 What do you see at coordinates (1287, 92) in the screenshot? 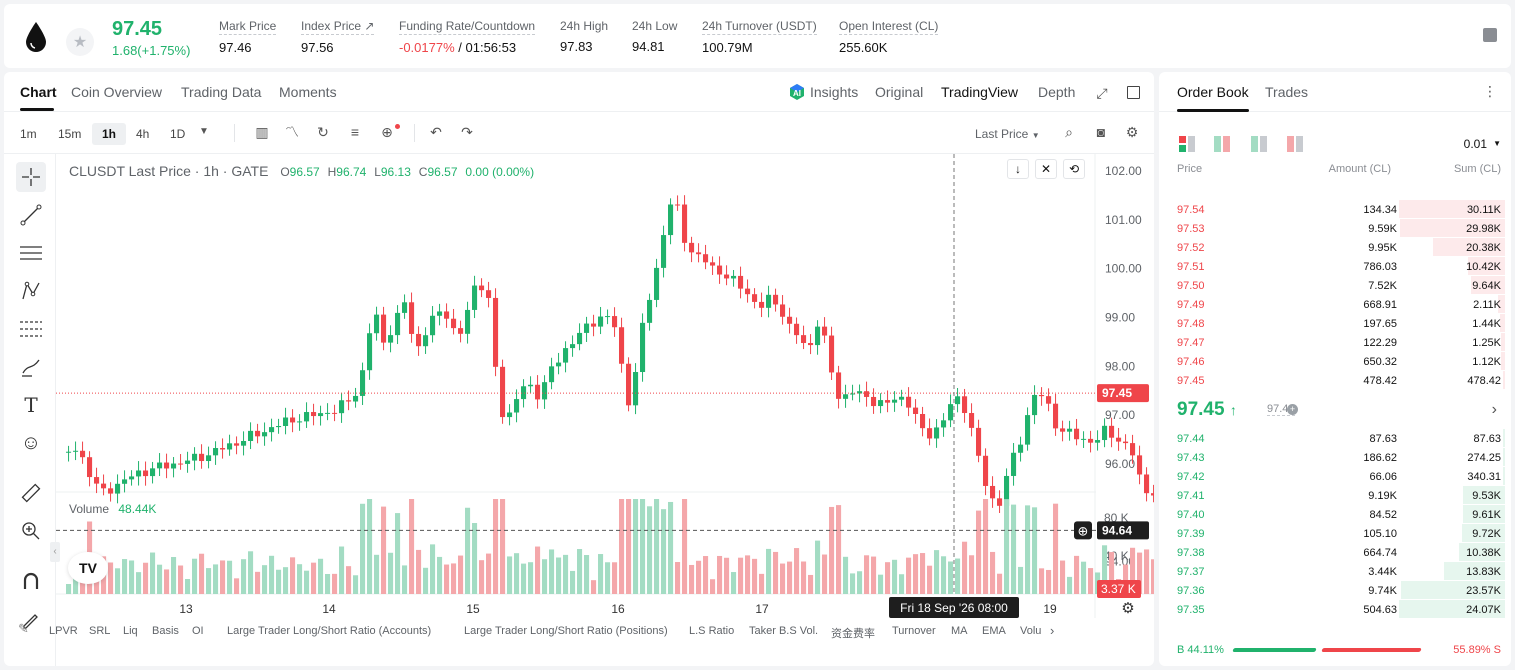
I see `tab-trades: Trades` at bounding box center [1287, 92].